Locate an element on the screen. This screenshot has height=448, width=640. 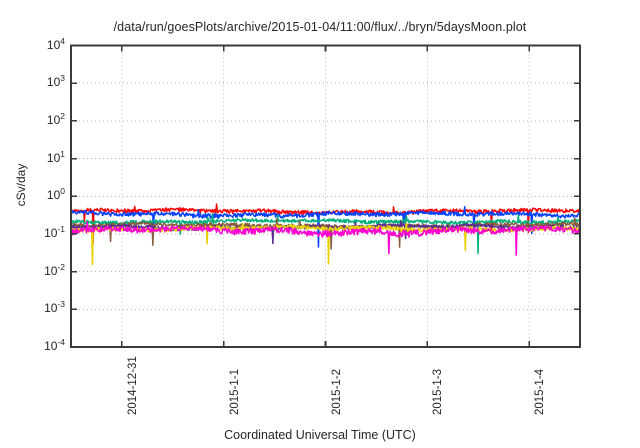
y-tick-exponent: -2 is located at coordinates (61, 266).